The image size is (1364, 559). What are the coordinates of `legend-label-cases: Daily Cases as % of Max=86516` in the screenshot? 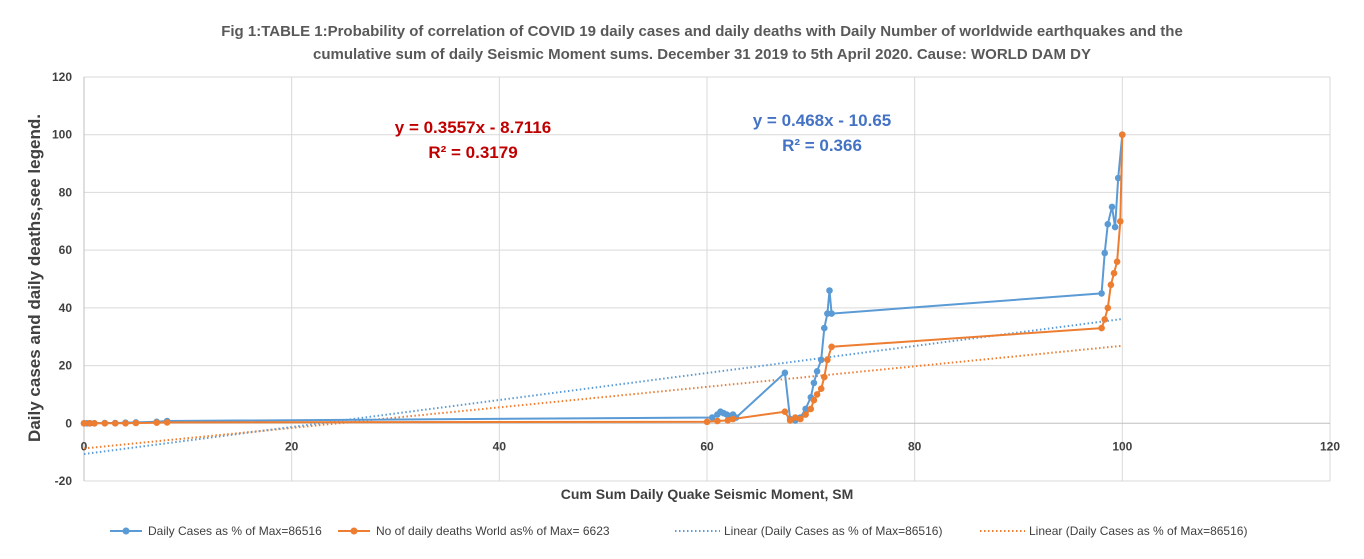 It's located at (235, 531).